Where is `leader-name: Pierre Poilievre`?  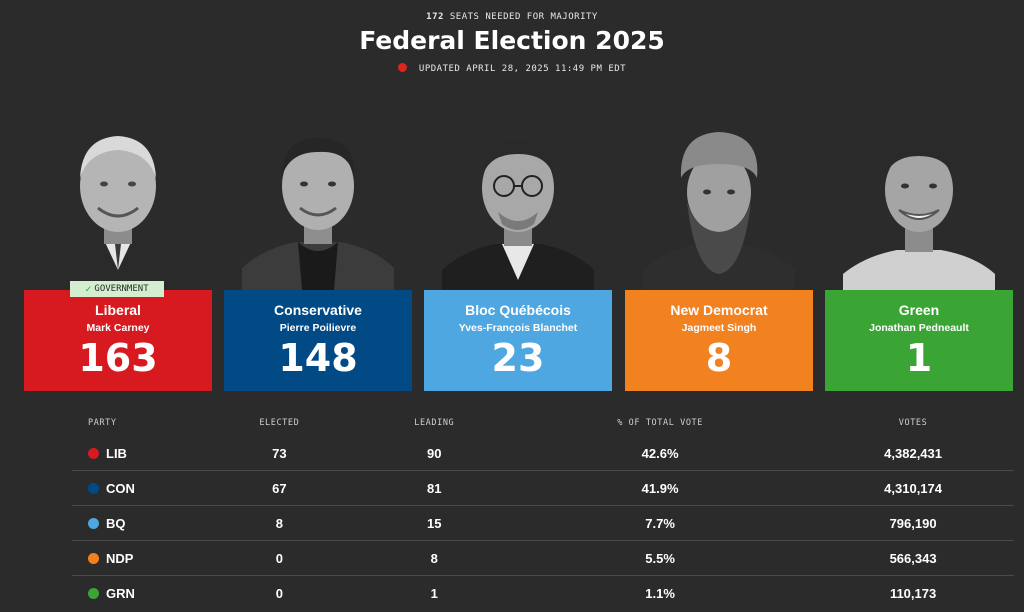 leader-name: Pierre Poilievre is located at coordinates (318, 328).